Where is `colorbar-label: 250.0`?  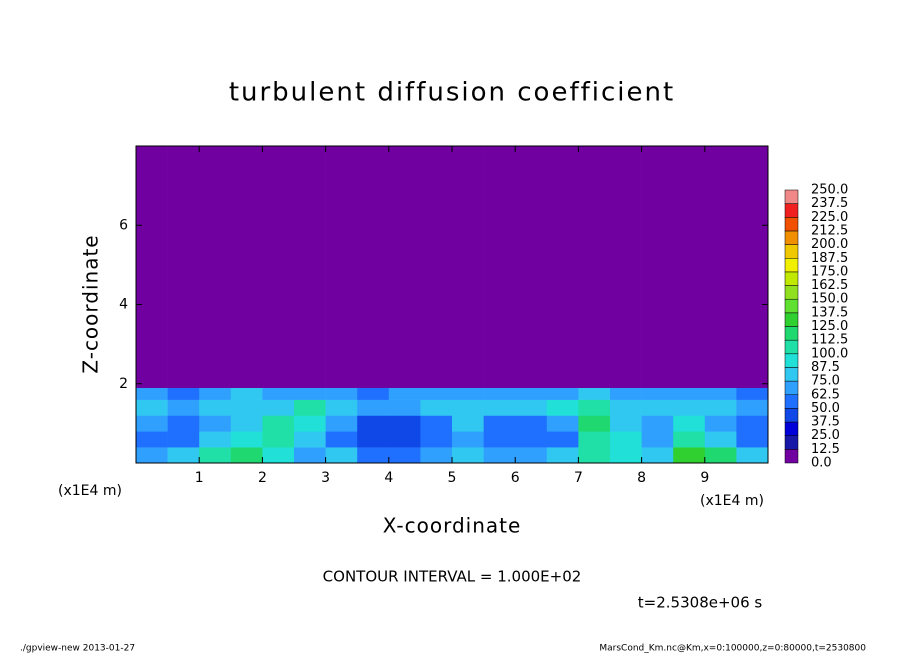
colorbar-label: 250.0 is located at coordinates (829, 190).